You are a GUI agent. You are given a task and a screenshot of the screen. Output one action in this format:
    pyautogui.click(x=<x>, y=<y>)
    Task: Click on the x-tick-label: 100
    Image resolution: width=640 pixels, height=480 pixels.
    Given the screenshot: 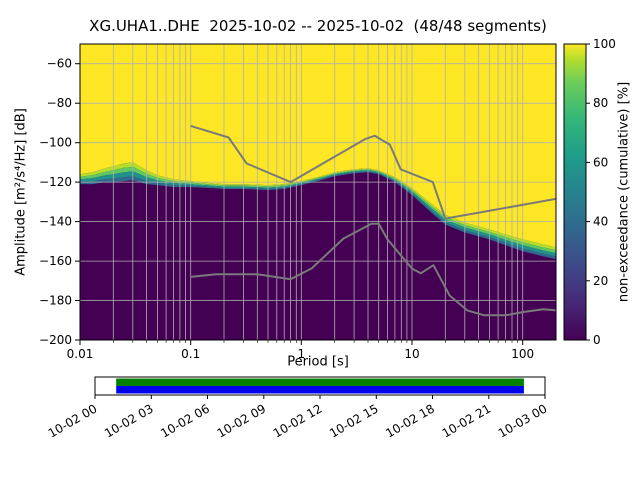 What is the action you would take?
    pyautogui.click(x=522, y=354)
    